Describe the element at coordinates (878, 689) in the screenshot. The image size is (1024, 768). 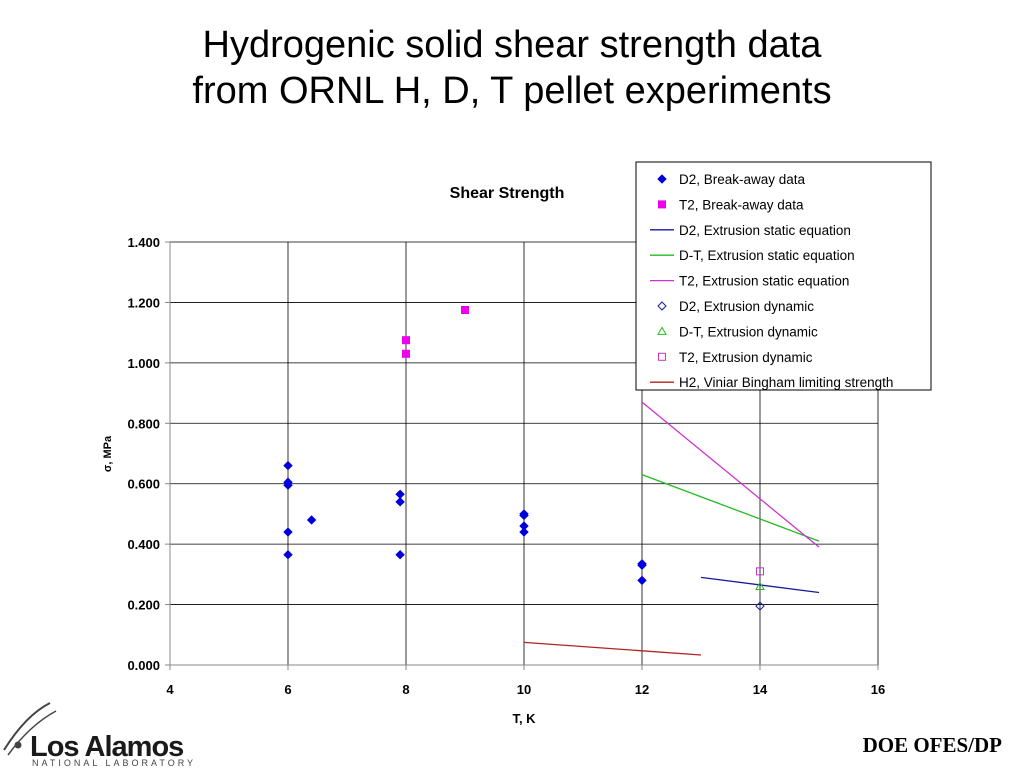
I see `x-tick-label: 16` at that location.